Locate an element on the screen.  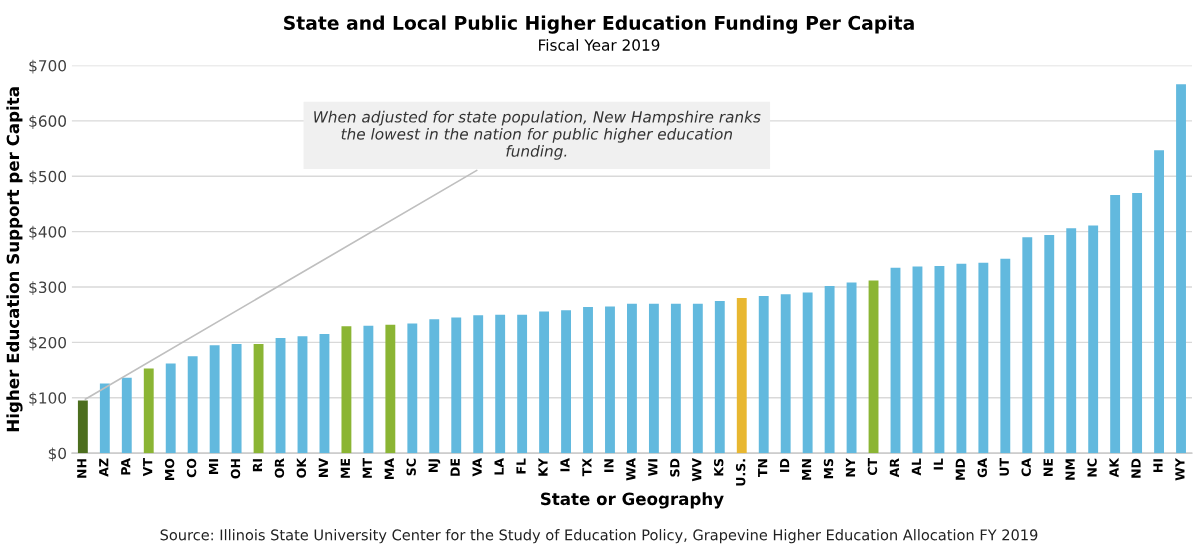
x-tick-label: TN is located at coordinates (763, 468).